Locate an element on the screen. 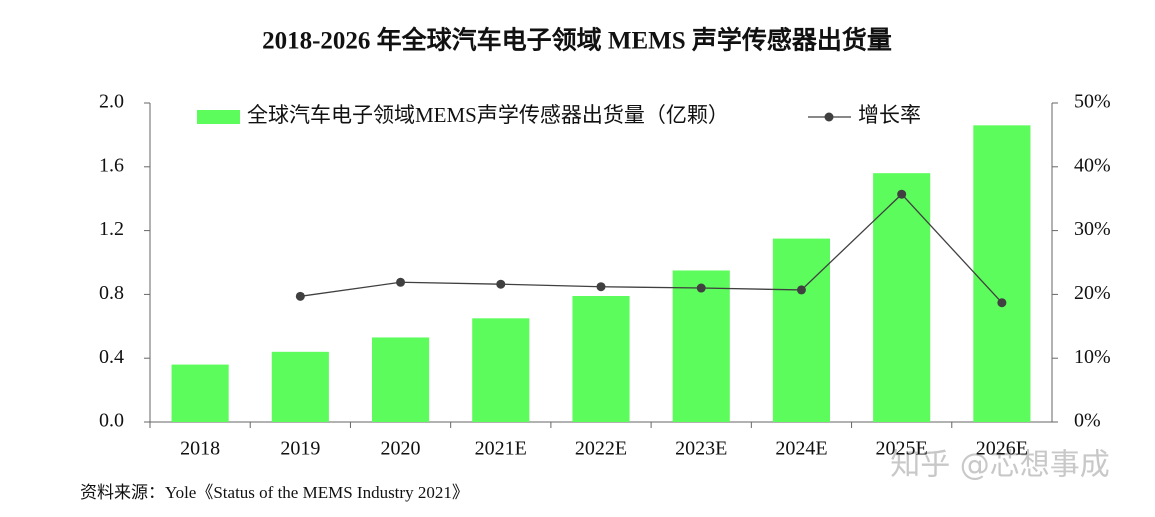 This screenshot has height=517, width=1155. y-tick-label: 0.4 is located at coordinates (111, 357).